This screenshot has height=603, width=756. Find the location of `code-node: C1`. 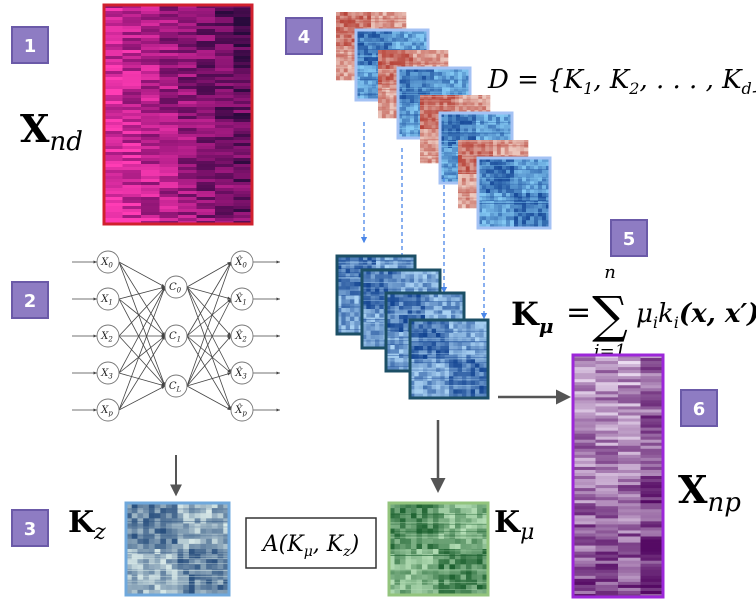

code-node: C1 is located at coordinates (176, 336).